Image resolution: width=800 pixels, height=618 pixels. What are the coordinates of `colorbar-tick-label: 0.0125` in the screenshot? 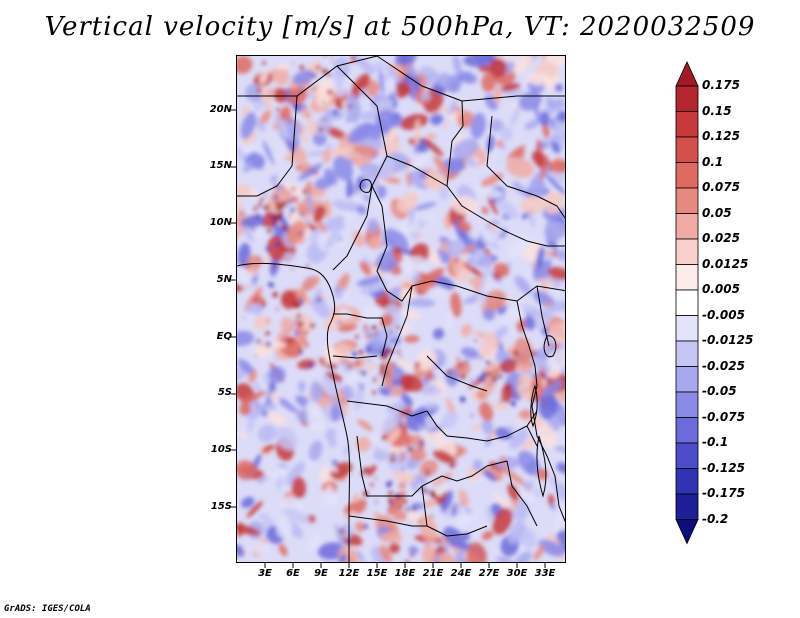 It's located at (725, 263).